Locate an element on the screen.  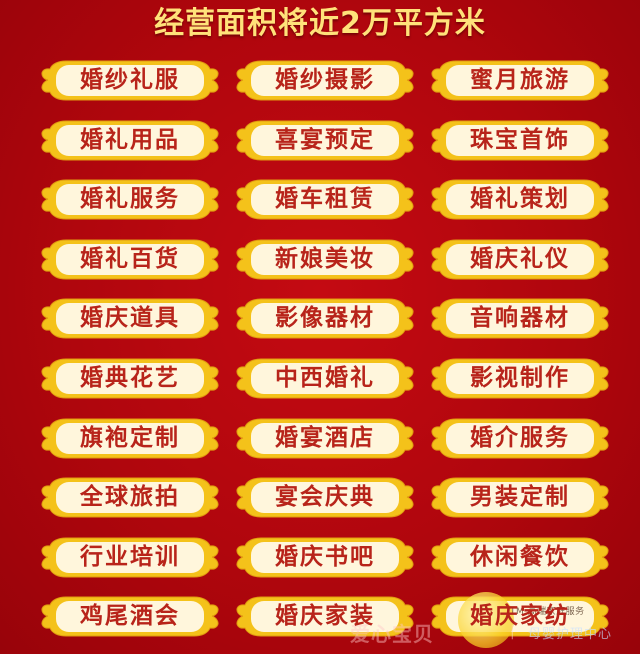
service-badge: 旗袍定制 is located at coordinates (130, 438).